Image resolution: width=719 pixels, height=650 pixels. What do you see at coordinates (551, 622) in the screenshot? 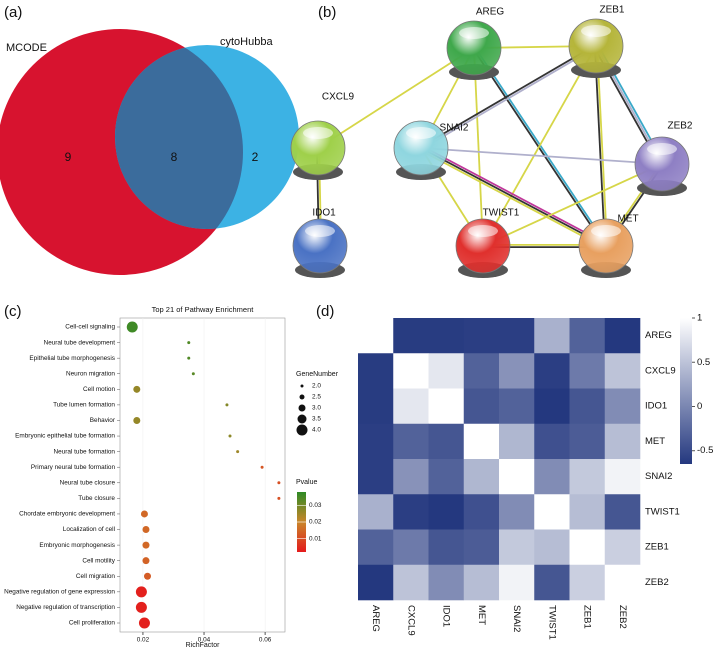
I see `column-label: TWIST1` at bounding box center [551, 622].